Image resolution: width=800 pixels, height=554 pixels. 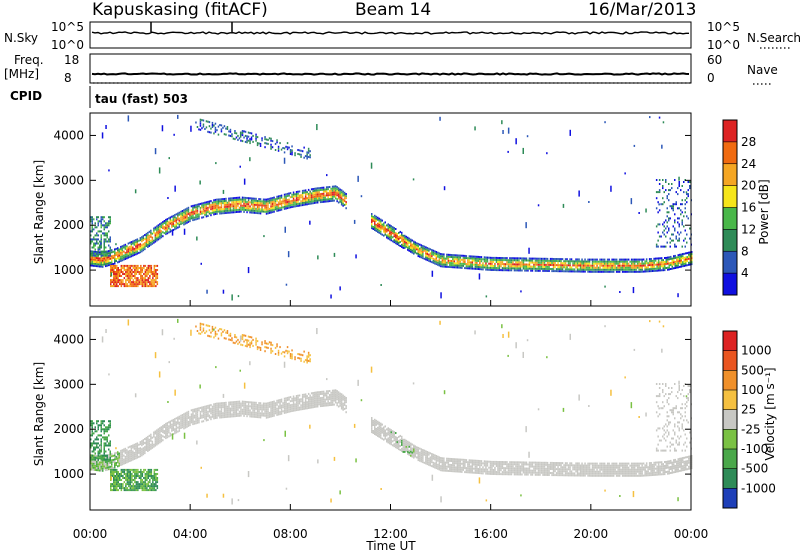 I want to click on noise-top-right: 10^5, so click(x=723, y=27).